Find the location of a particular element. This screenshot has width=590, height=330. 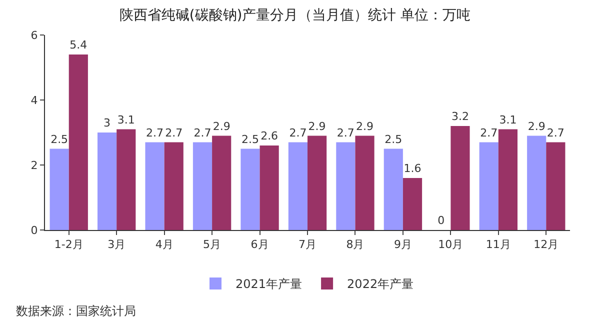

y-tick-label: 0 is located at coordinates (34, 230).